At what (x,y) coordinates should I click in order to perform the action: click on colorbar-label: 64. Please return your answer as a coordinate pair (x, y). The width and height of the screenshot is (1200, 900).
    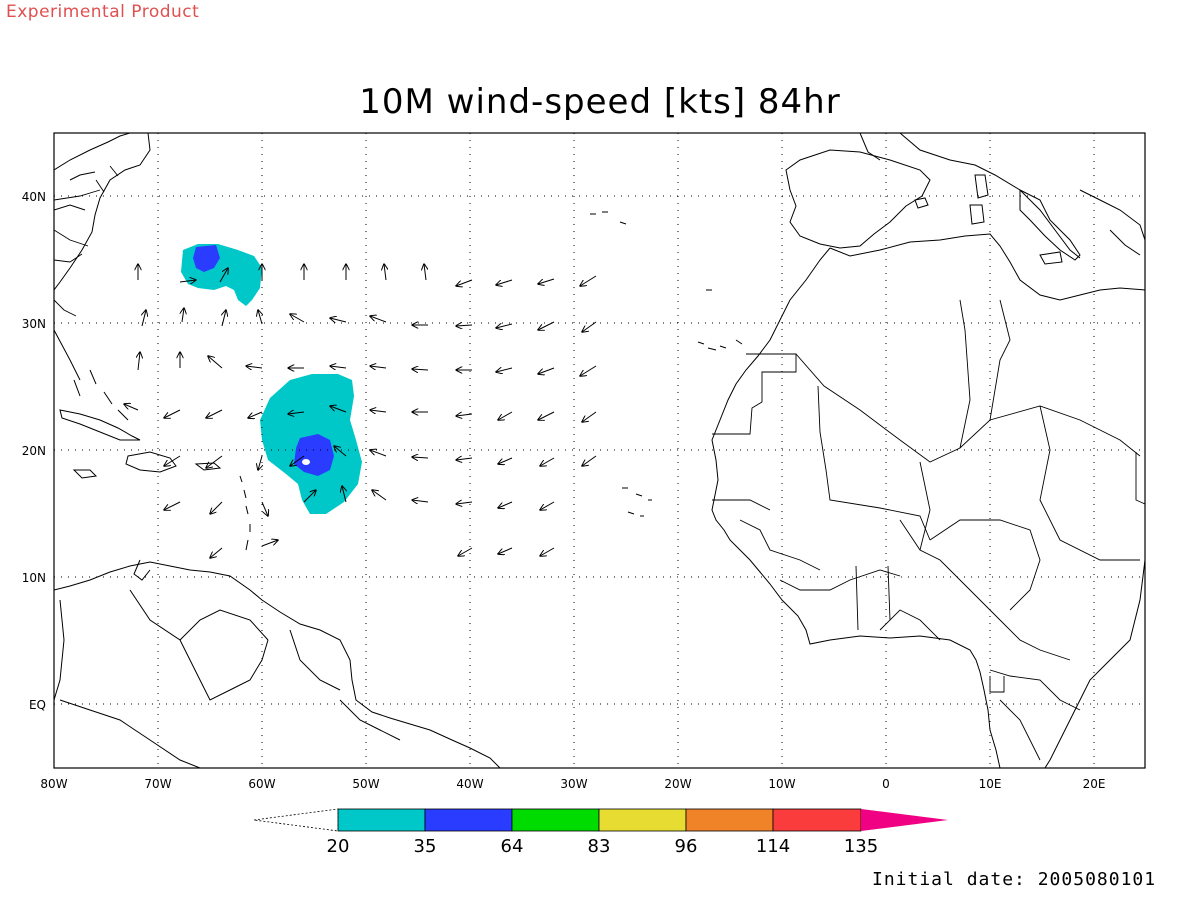
    Looking at the image, I should click on (512, 846).